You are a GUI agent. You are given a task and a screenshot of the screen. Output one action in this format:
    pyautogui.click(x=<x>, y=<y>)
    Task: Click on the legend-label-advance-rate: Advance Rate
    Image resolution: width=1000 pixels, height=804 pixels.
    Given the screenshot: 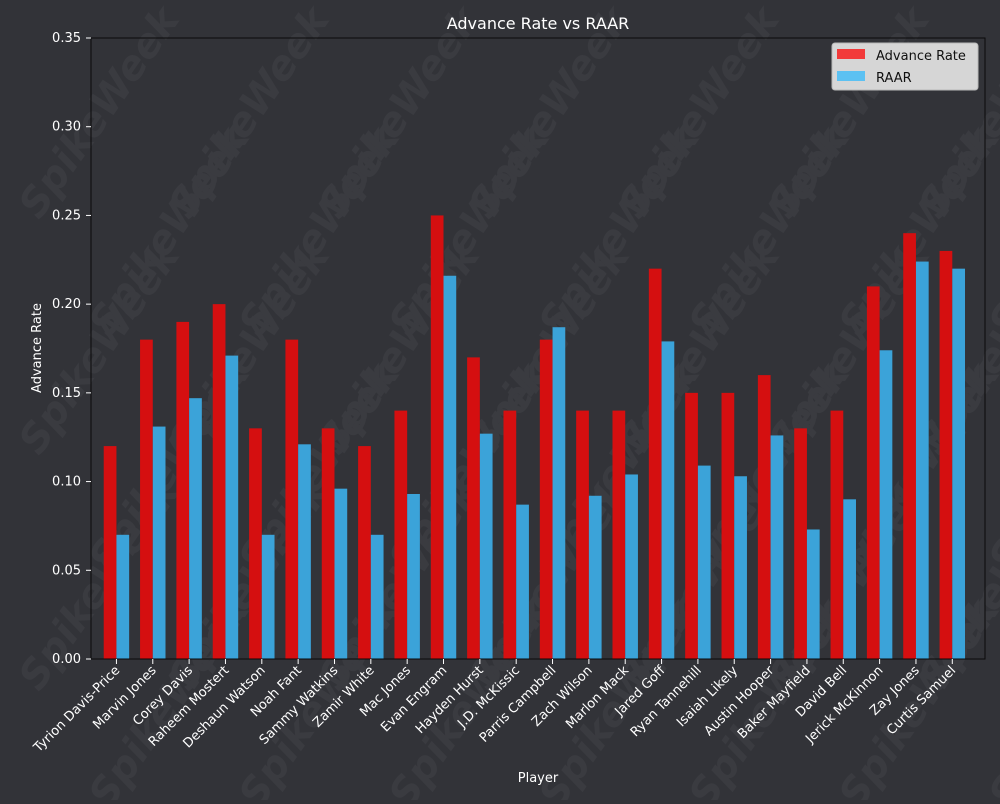 What is the action you would take?
    pyautogui.click(x=921, y=56)
    